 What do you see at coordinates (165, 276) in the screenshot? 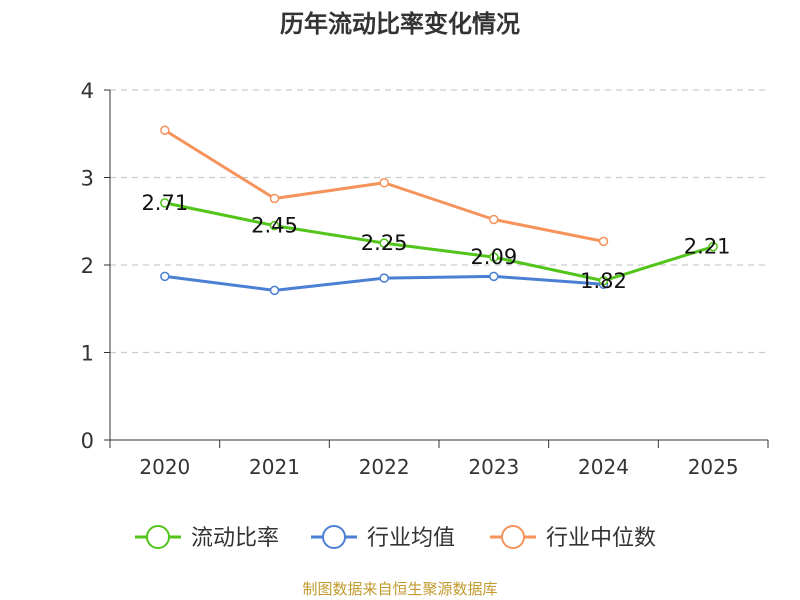
I see `point-1-2020` at bounding box center [165, 276].